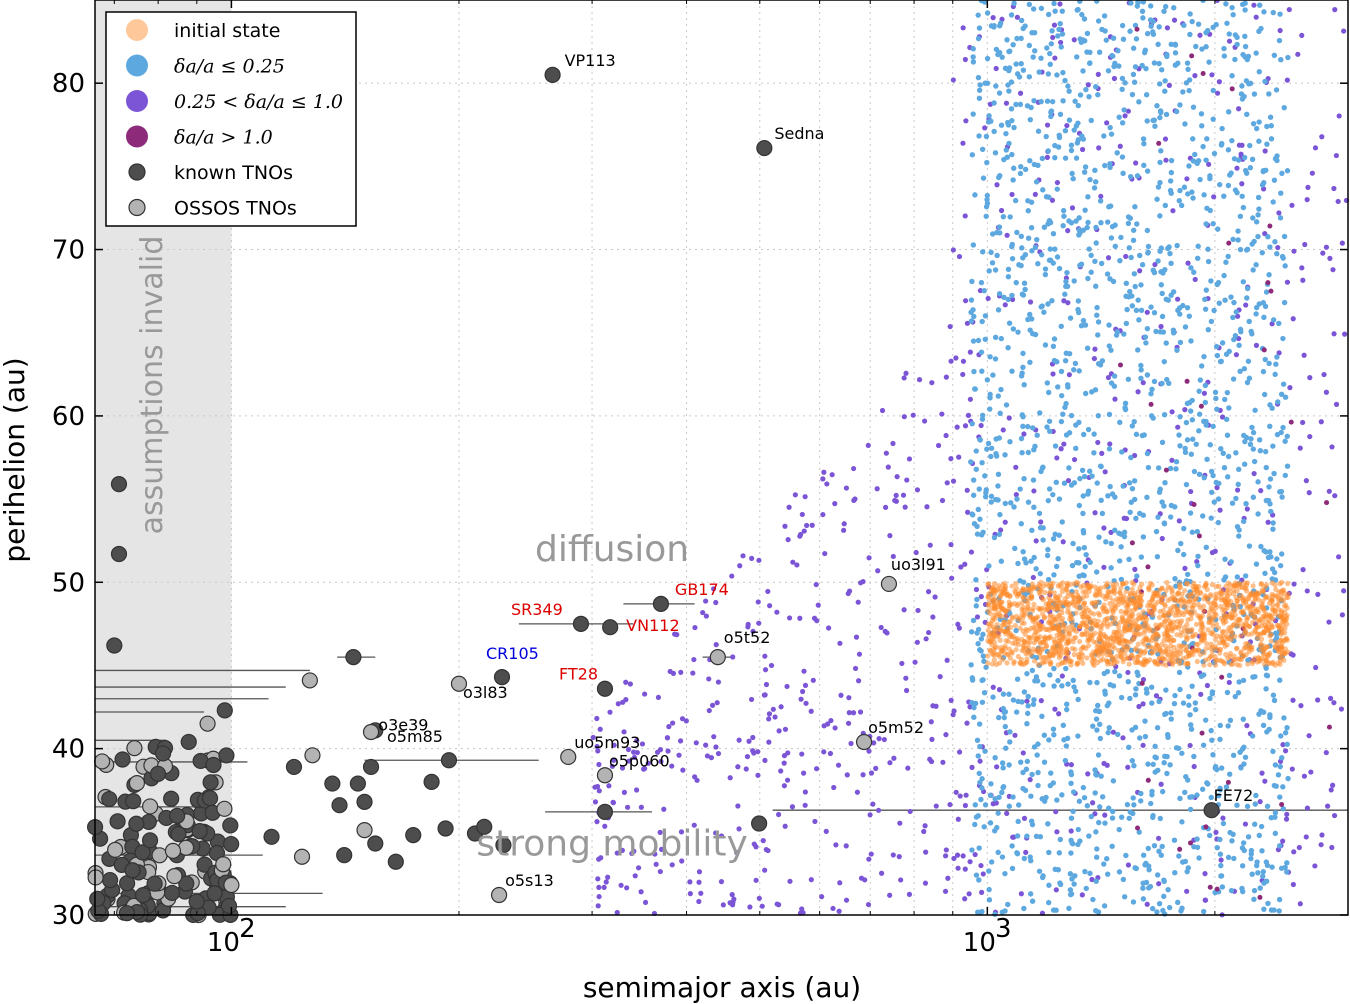  I want to click on label-ft28: FT28, so click(578, 674).